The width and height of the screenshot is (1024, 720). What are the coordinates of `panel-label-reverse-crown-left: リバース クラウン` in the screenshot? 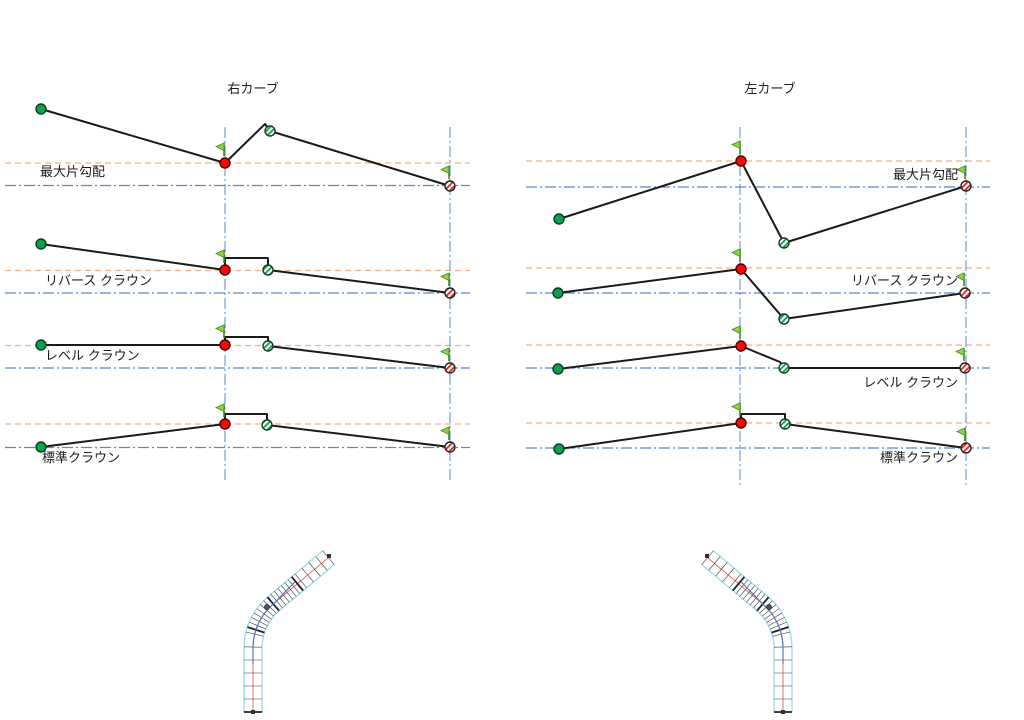 It's located at (904, 280).